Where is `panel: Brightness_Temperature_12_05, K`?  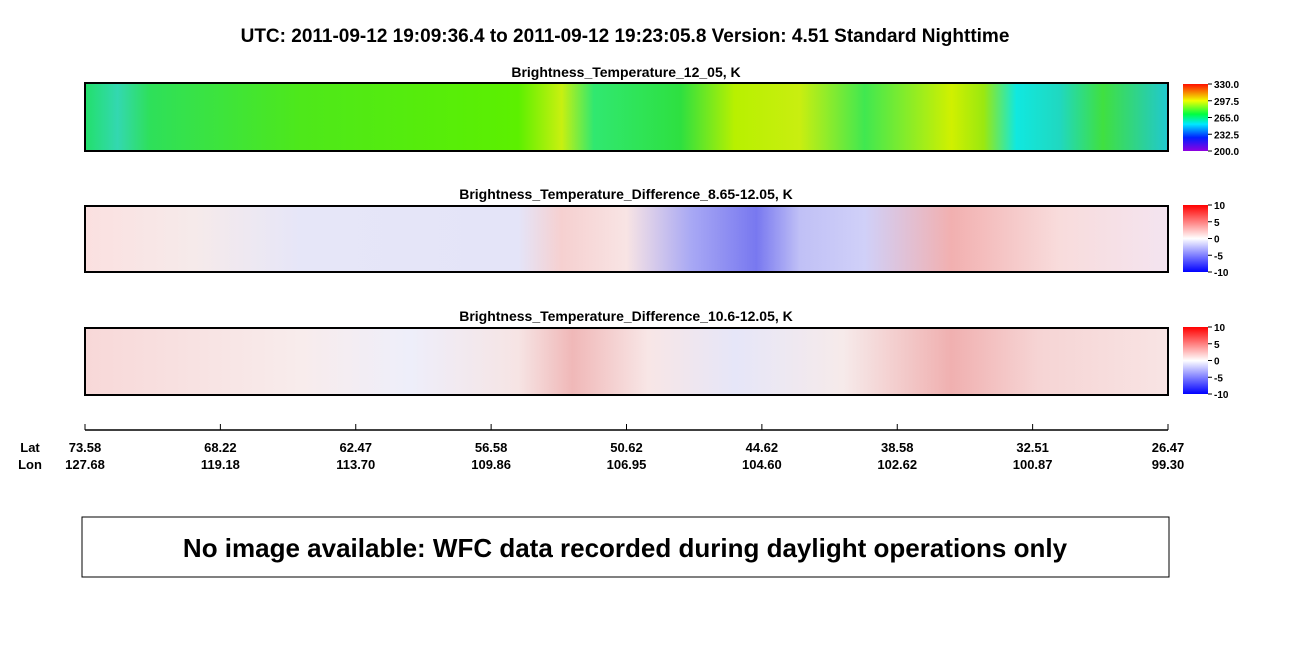
panel: Brightness_Temperature_12_05, K is located at coordinates (646, 108).